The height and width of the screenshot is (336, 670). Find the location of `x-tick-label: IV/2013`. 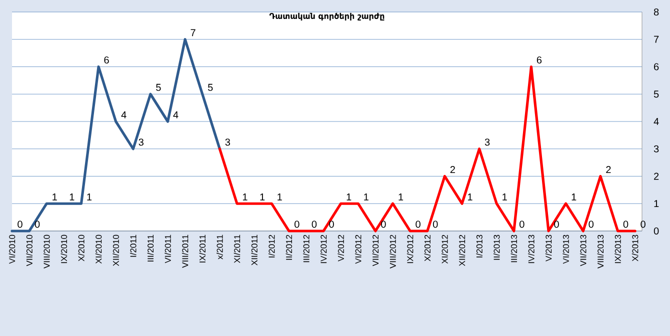

x-tick-label: IV/2013 is located at coordinates (531, 249).